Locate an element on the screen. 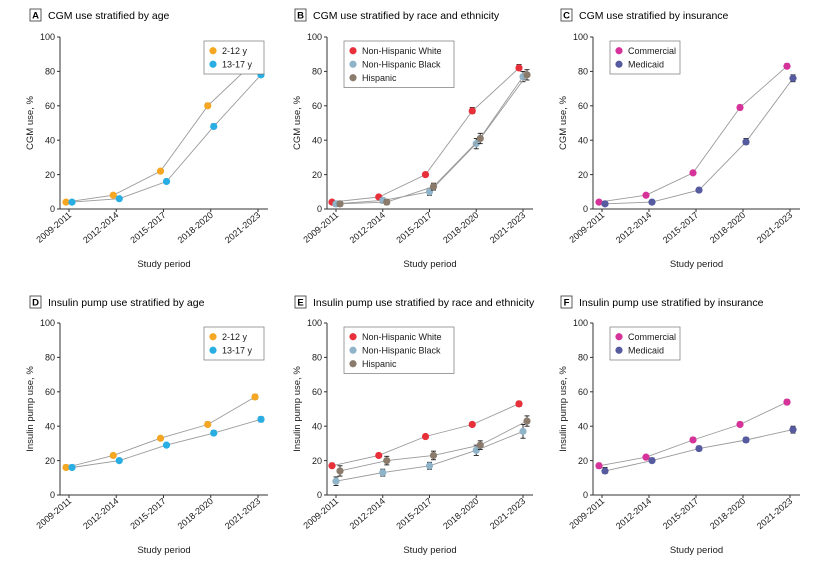  legend: 2-12 y 13-17 y is located at coordinates (234, 343).